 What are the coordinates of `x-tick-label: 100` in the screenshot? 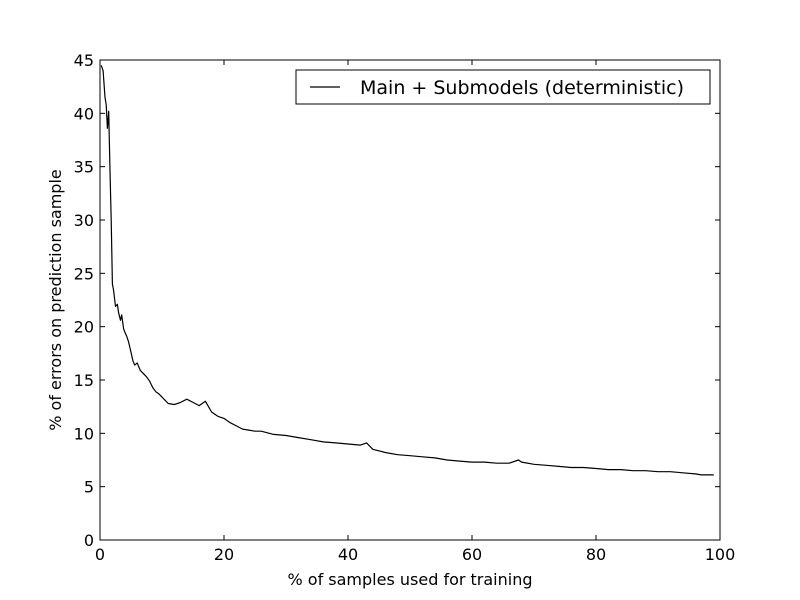 It's located at (720, 554).